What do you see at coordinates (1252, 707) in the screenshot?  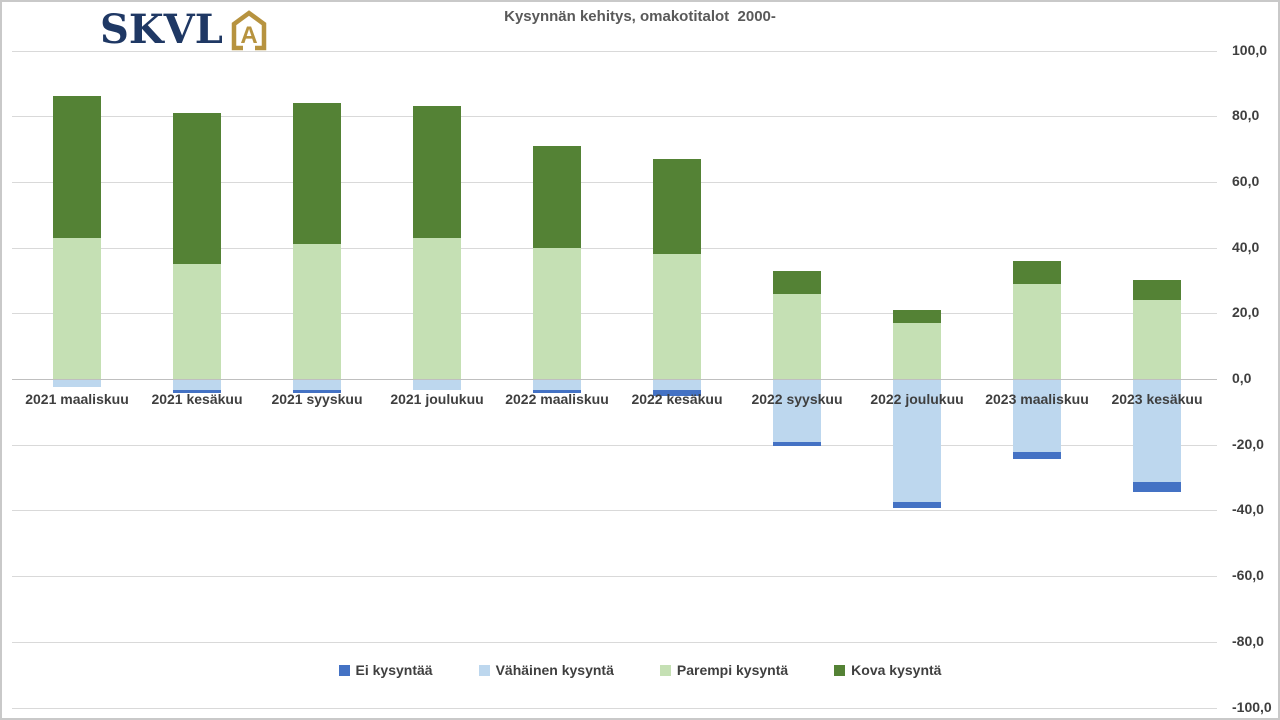 I see `y-axis-tick-label: -100,0` at bounding box center [1252, 707].